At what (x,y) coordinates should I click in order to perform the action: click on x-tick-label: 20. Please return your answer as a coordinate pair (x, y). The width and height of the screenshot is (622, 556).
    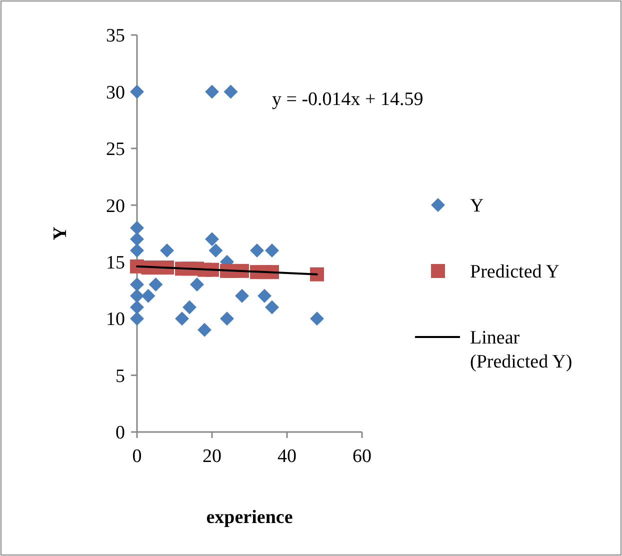
    Looking at the image, I should click on (212, 456).